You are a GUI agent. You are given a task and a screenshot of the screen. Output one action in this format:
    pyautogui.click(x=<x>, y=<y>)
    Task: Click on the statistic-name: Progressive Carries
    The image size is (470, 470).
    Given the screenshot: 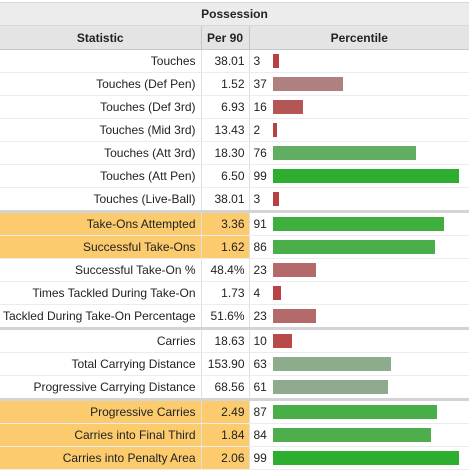 What is the action you would take?
    pyautogui.click(x=101, y=411)
    